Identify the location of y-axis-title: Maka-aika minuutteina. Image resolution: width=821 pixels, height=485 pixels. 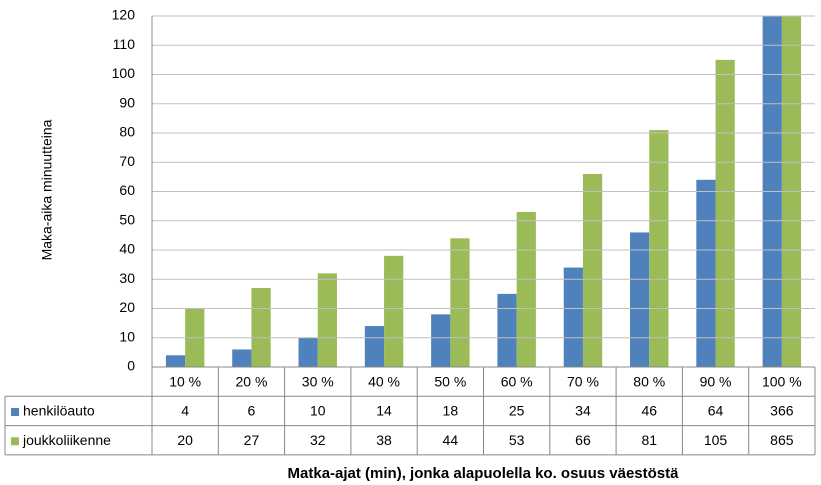
(47, 189).